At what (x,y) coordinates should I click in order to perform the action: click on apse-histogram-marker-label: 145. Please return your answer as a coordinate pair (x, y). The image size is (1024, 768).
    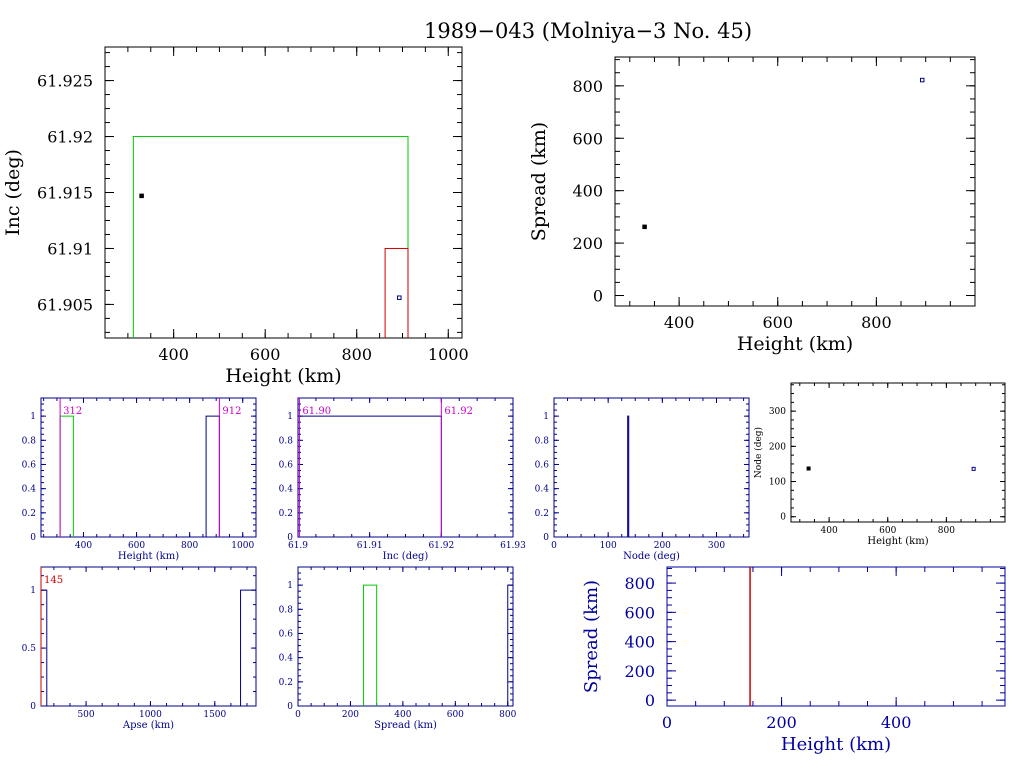
    Looking at the image, I should click on (53, 580).